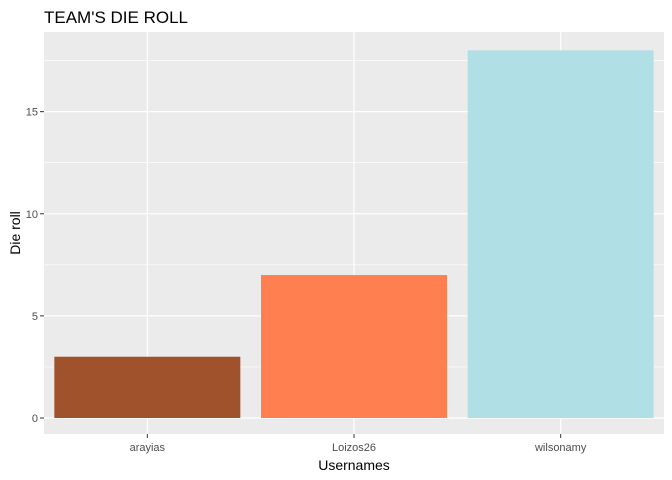  I want to click on bar-arayias, so click(147, 387).